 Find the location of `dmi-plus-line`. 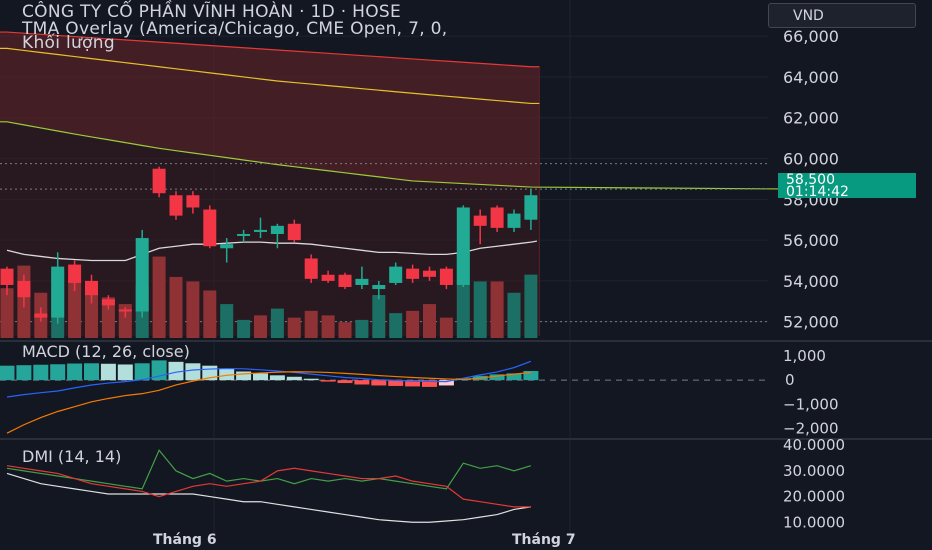

dmi-plus-line is located at coordinates (269, 469).